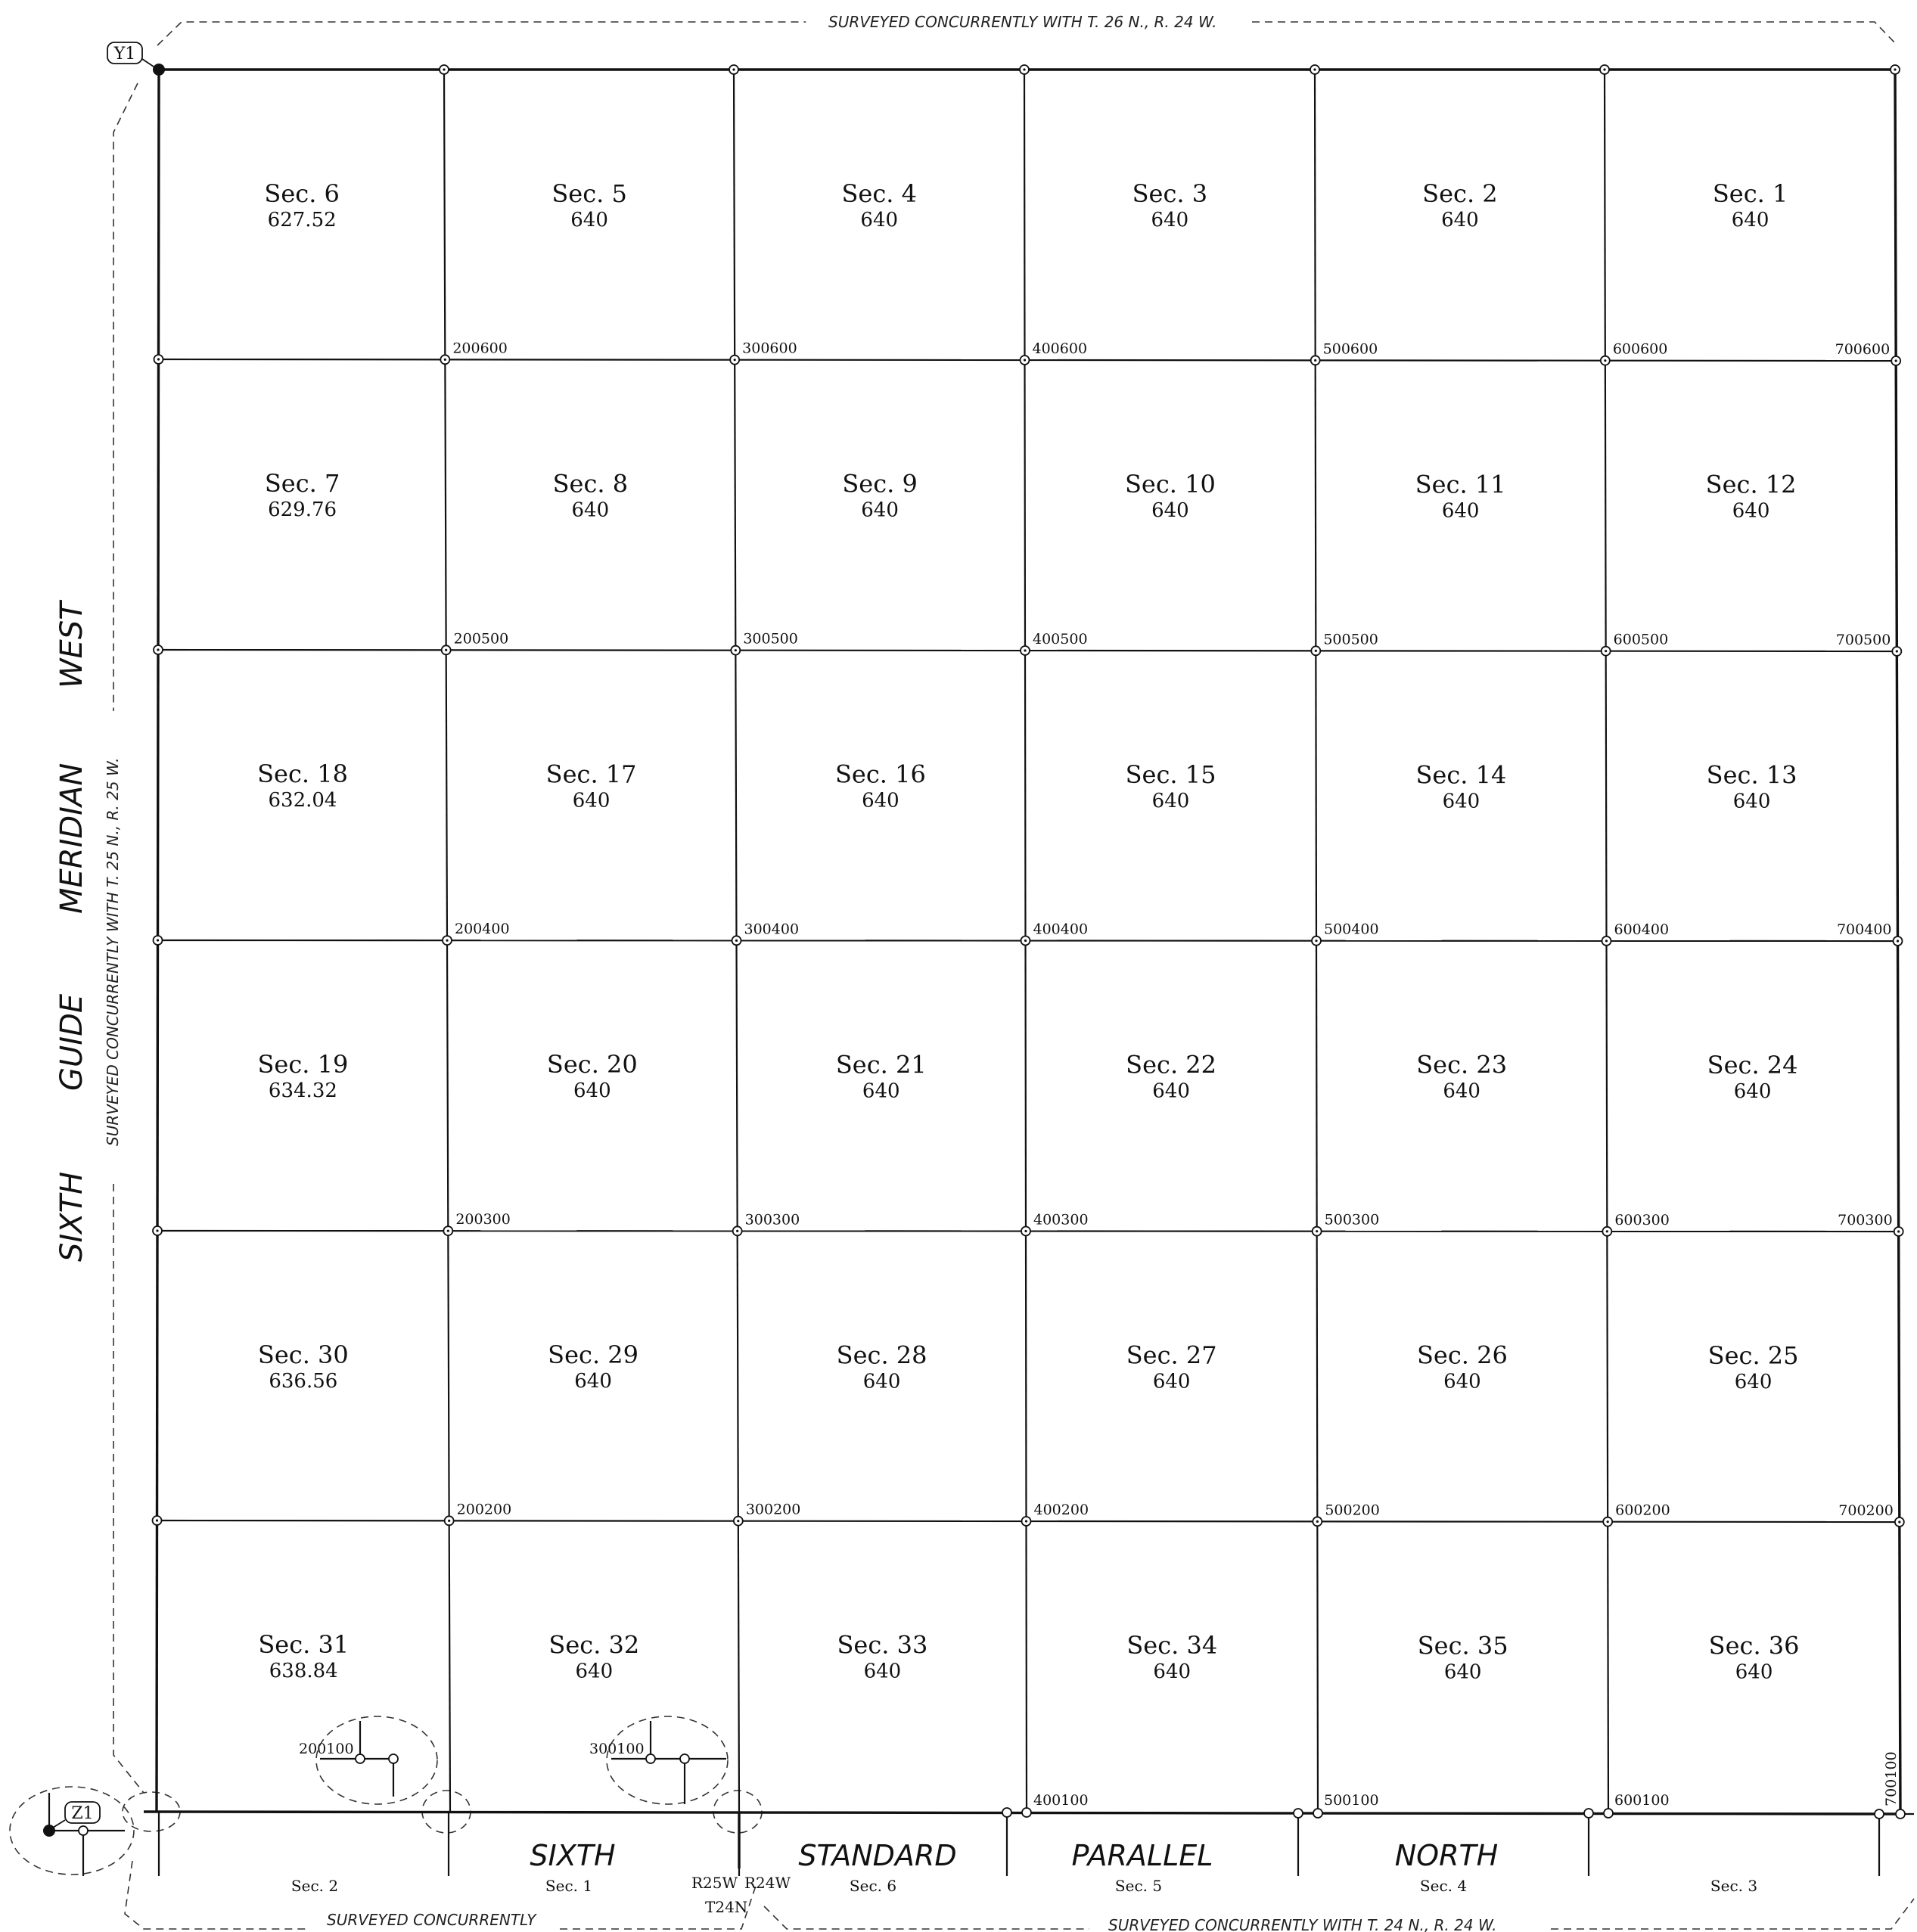  I want to click on corner-id-label: 400300, so click(1061, 1220).